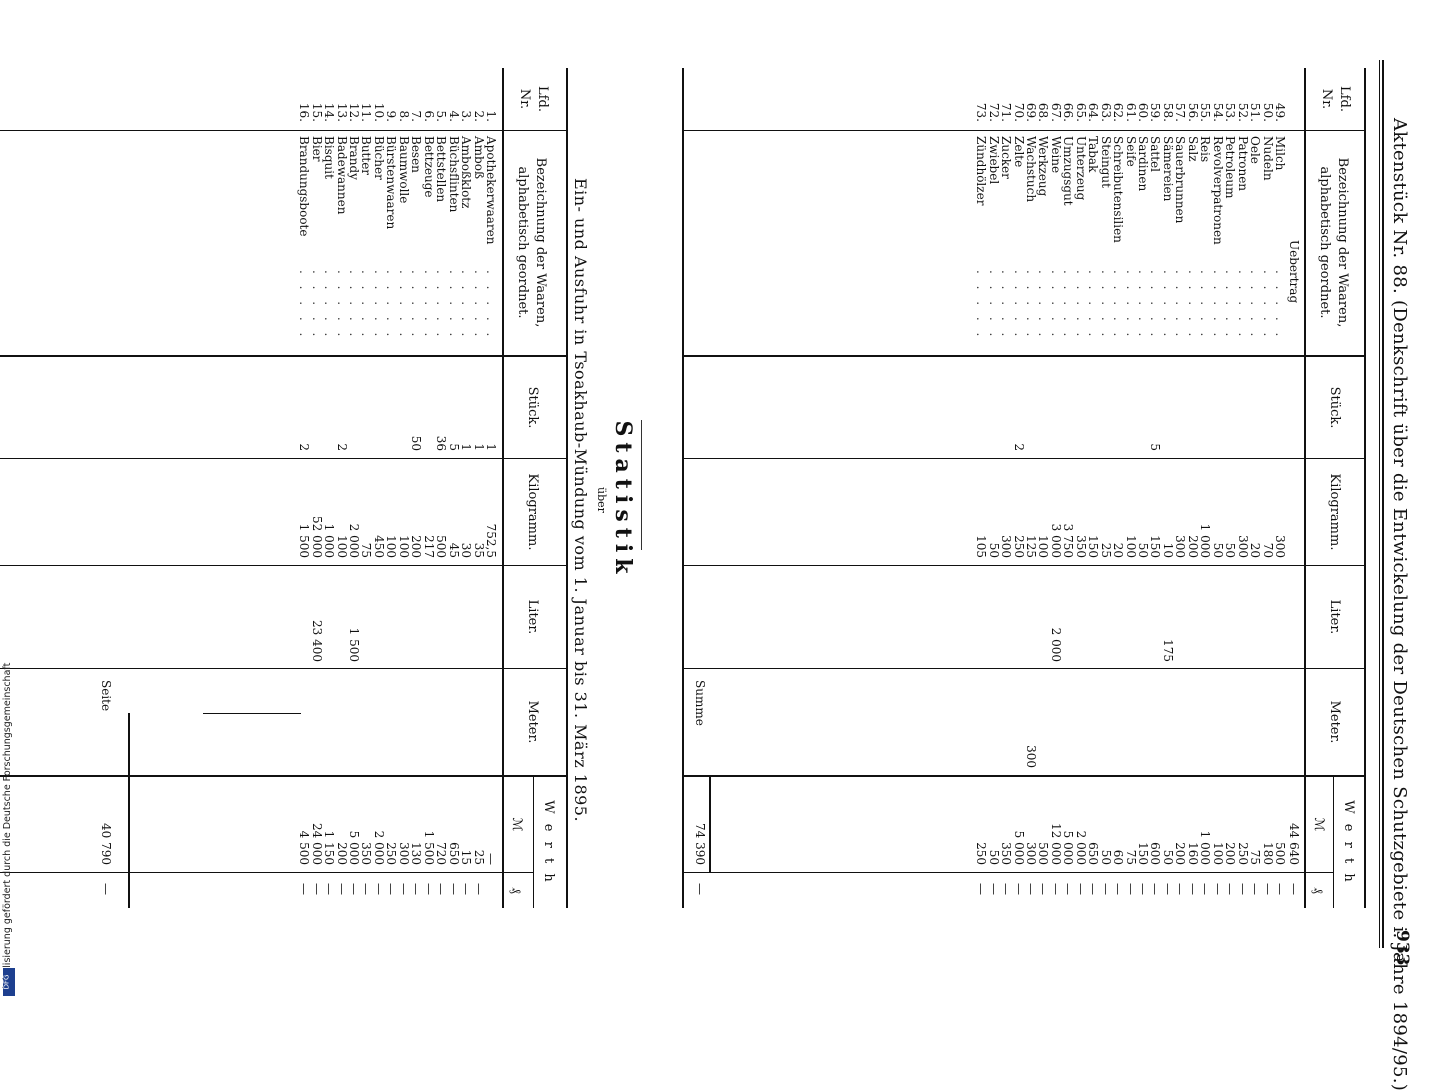 The height and width of the screenshot is (1091, 1434). I want to click on upper-summe-rule, so click(710, 824).